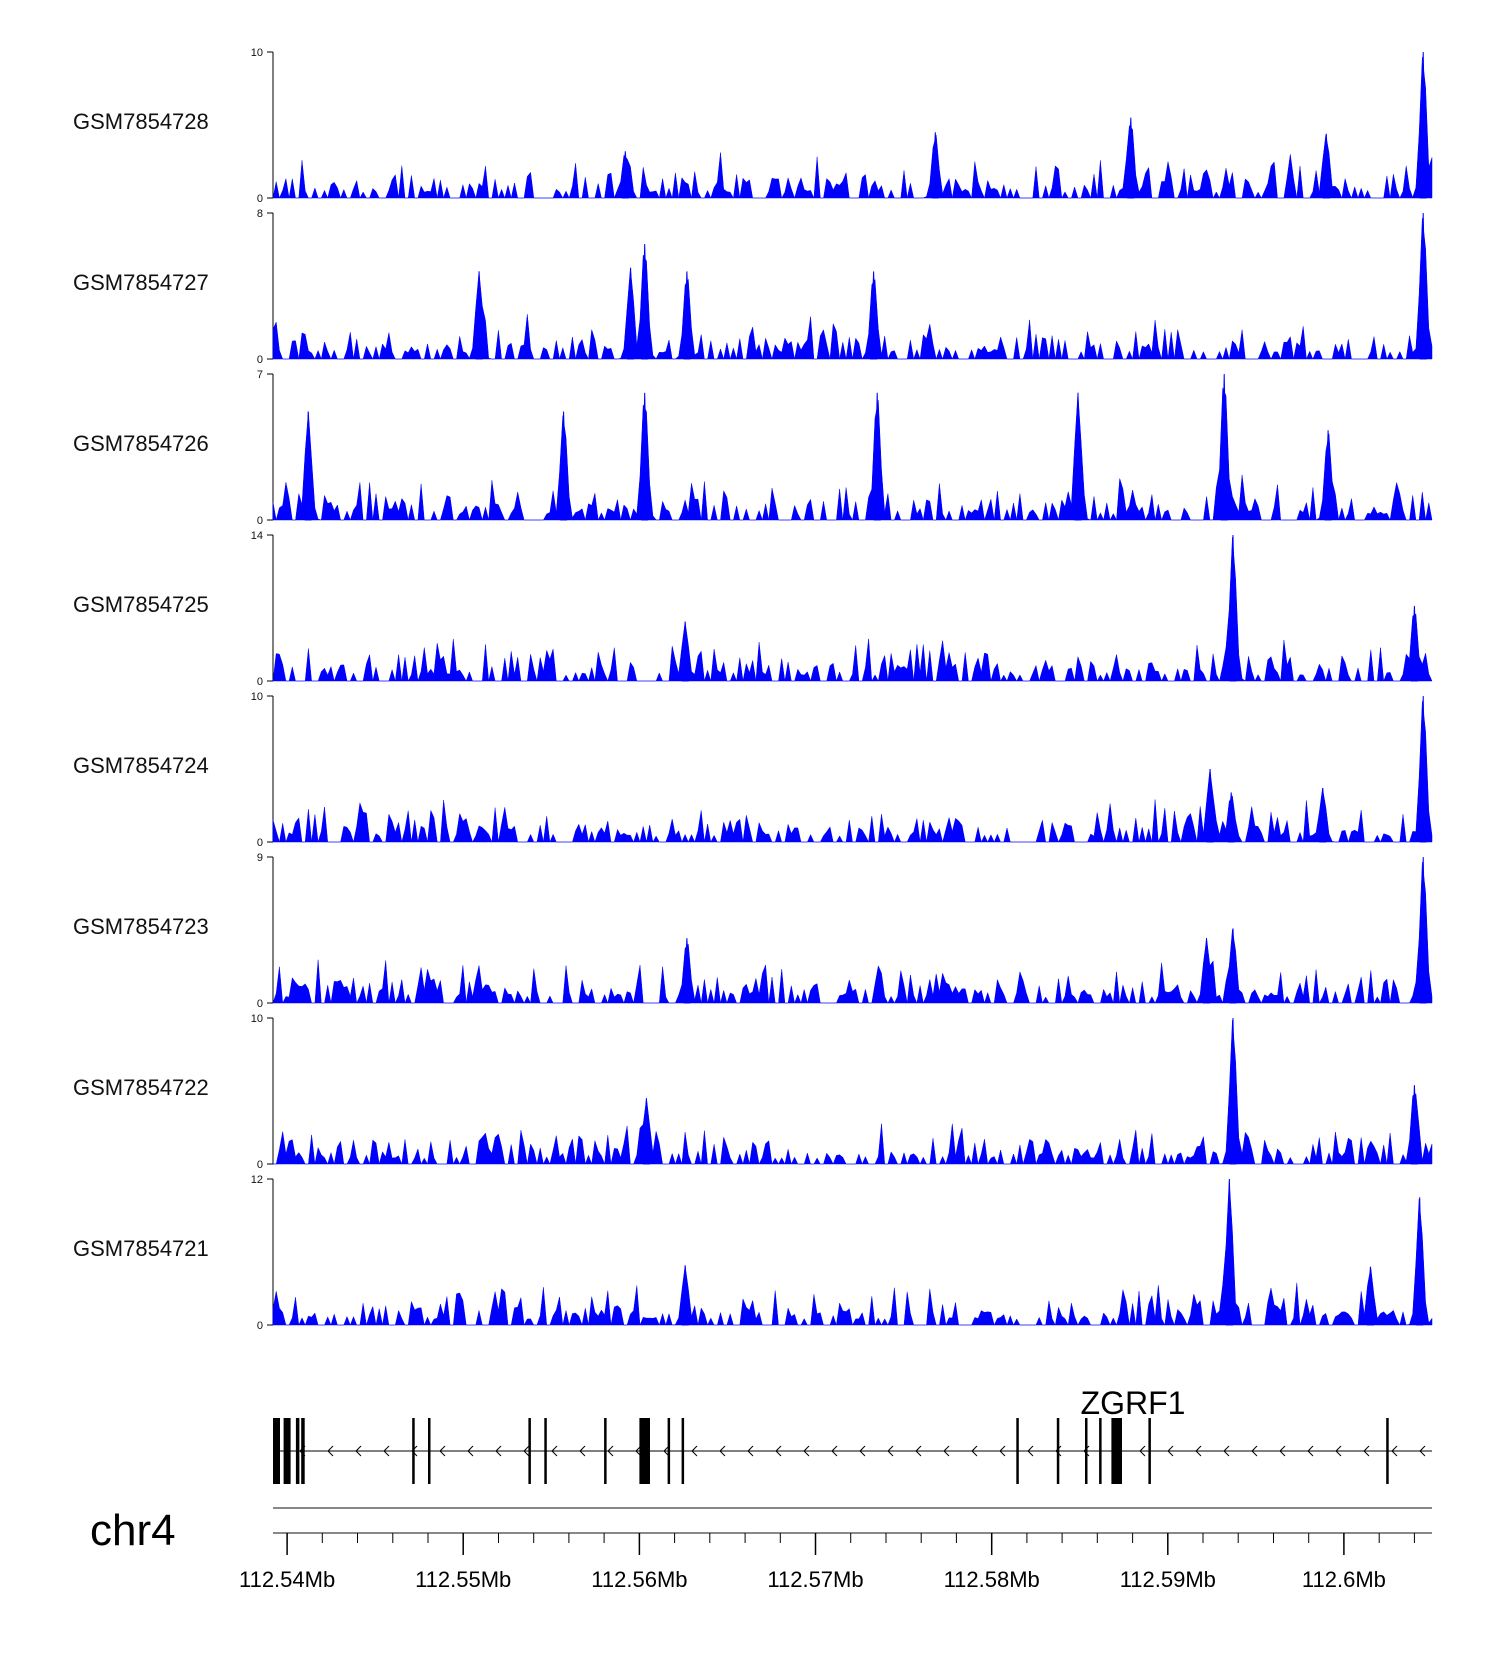 This screenshot has height=1660, width=1500. Describe the element at coordinates (141, 926) in the screenshot. I see `track-label: GSM7854723` at that location.